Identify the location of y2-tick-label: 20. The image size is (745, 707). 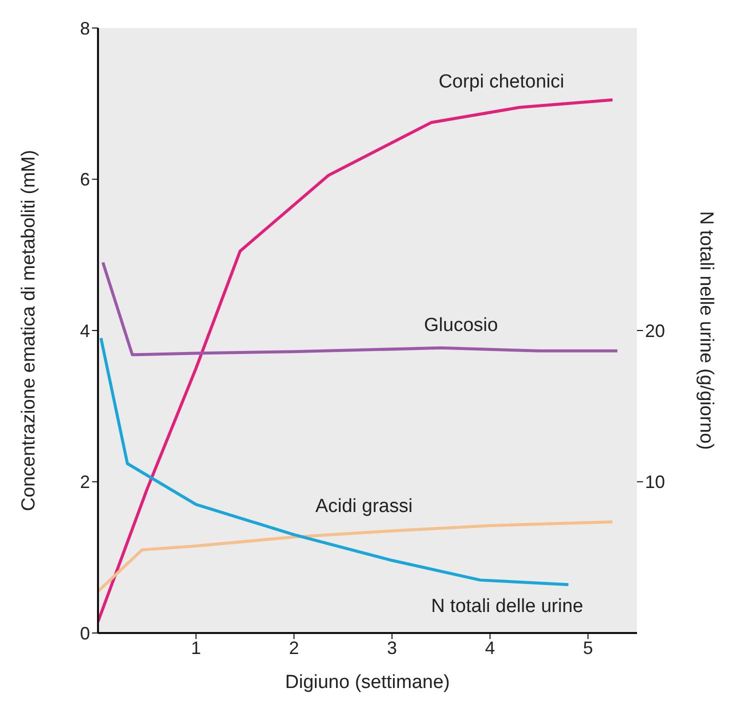
(655, 330).